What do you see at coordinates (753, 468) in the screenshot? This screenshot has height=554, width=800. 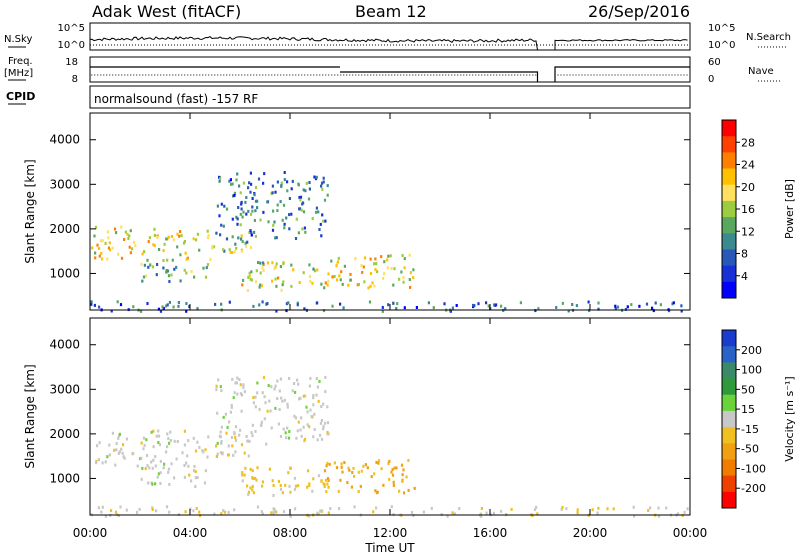 I see `velocity-colorbar-tick-label: -100` at bounding box center [753, 468].